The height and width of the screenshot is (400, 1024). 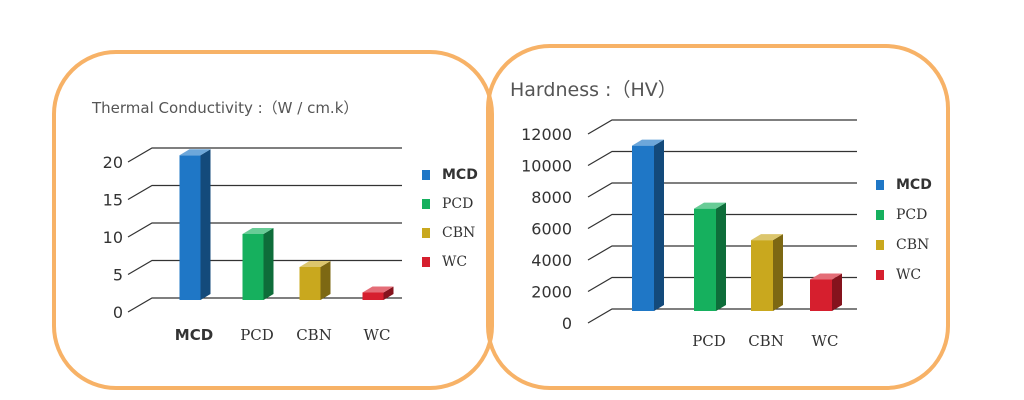 What do you see at coordinates (551, 197) in the screenshot?
I see `y-tick-label: 8000` at bounding box center [551, 197].